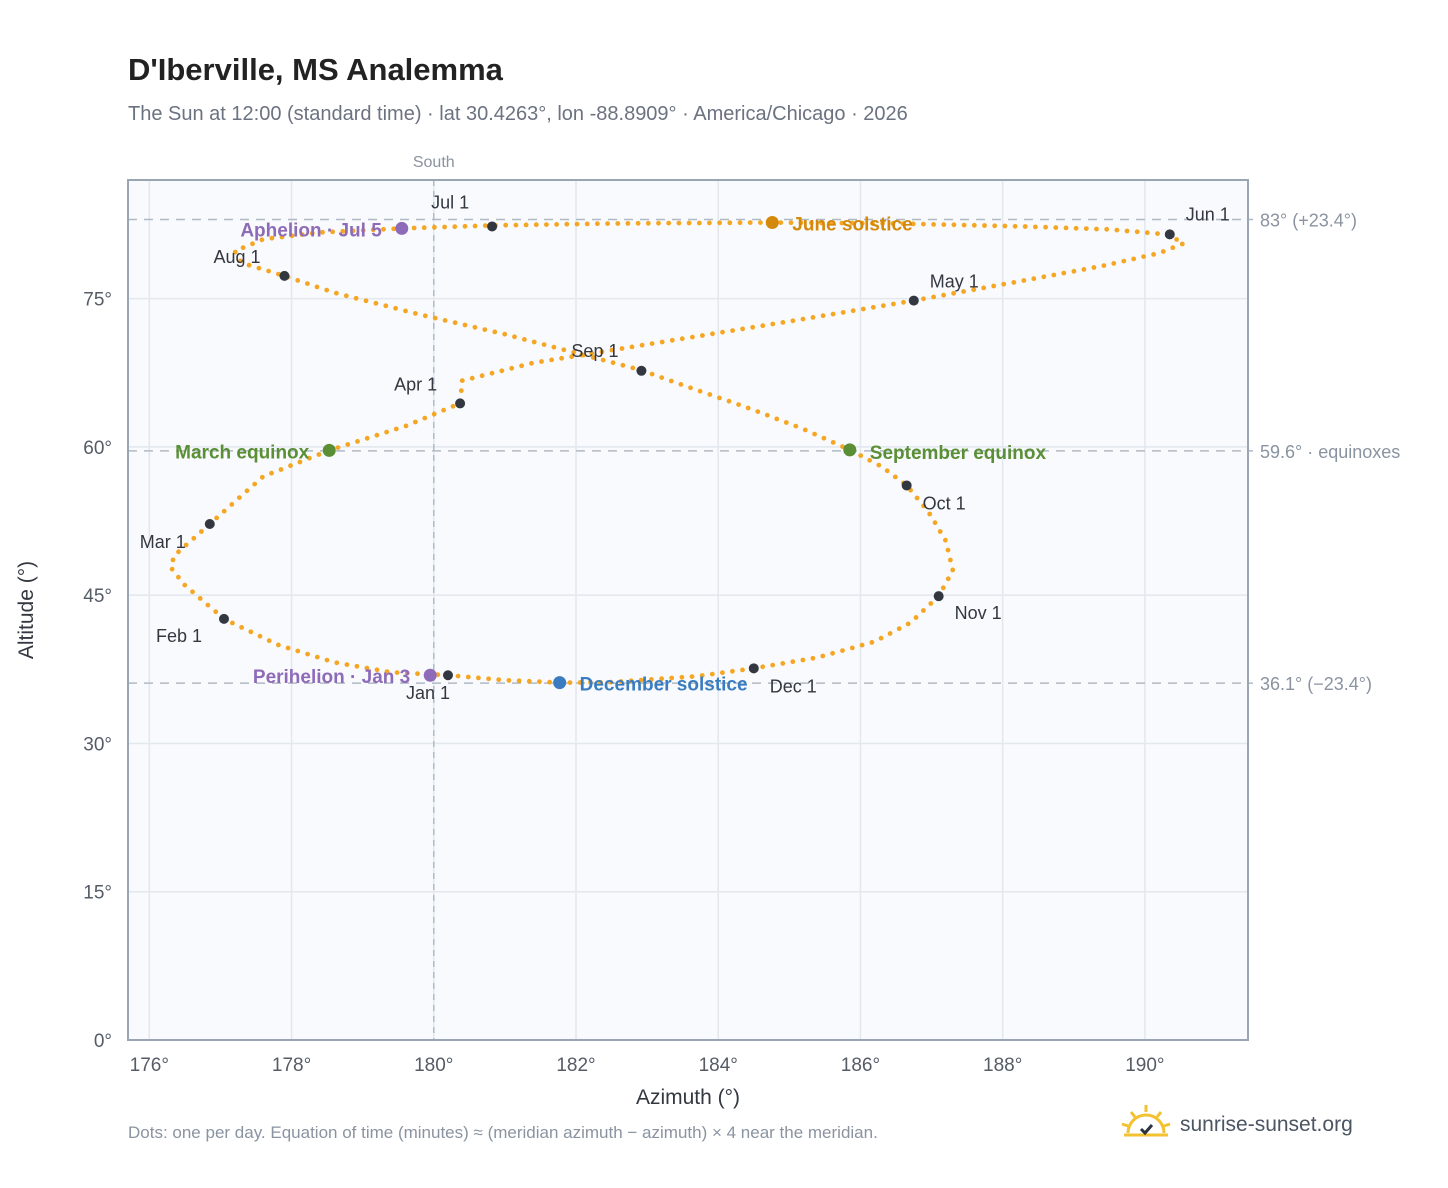 The height and width of the screenshot is (1188, 1448). What do you see at coordinates (718, 1065) in the screenshot?
I see `x-tick-label: 184°` at bounding box center [718, 1065].